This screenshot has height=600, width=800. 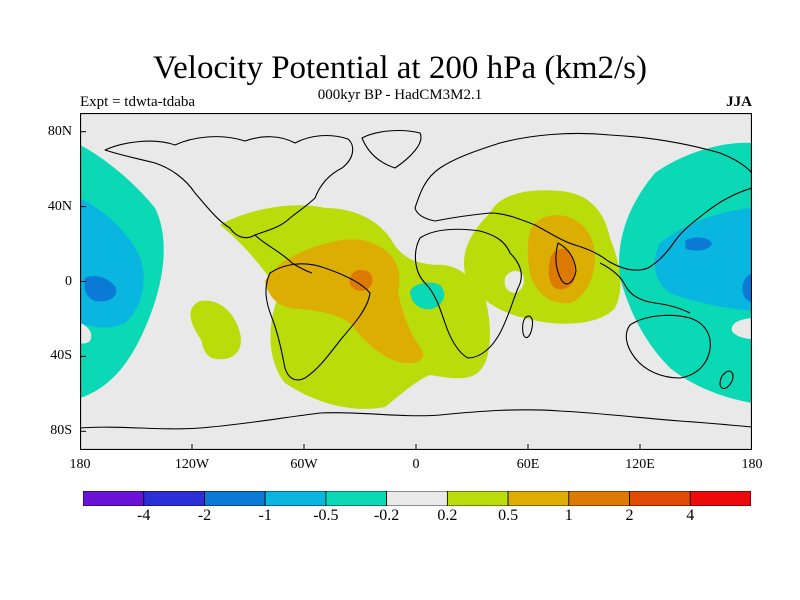 I want to click on contour-region-central-pacific, so click(x=122, y=271).